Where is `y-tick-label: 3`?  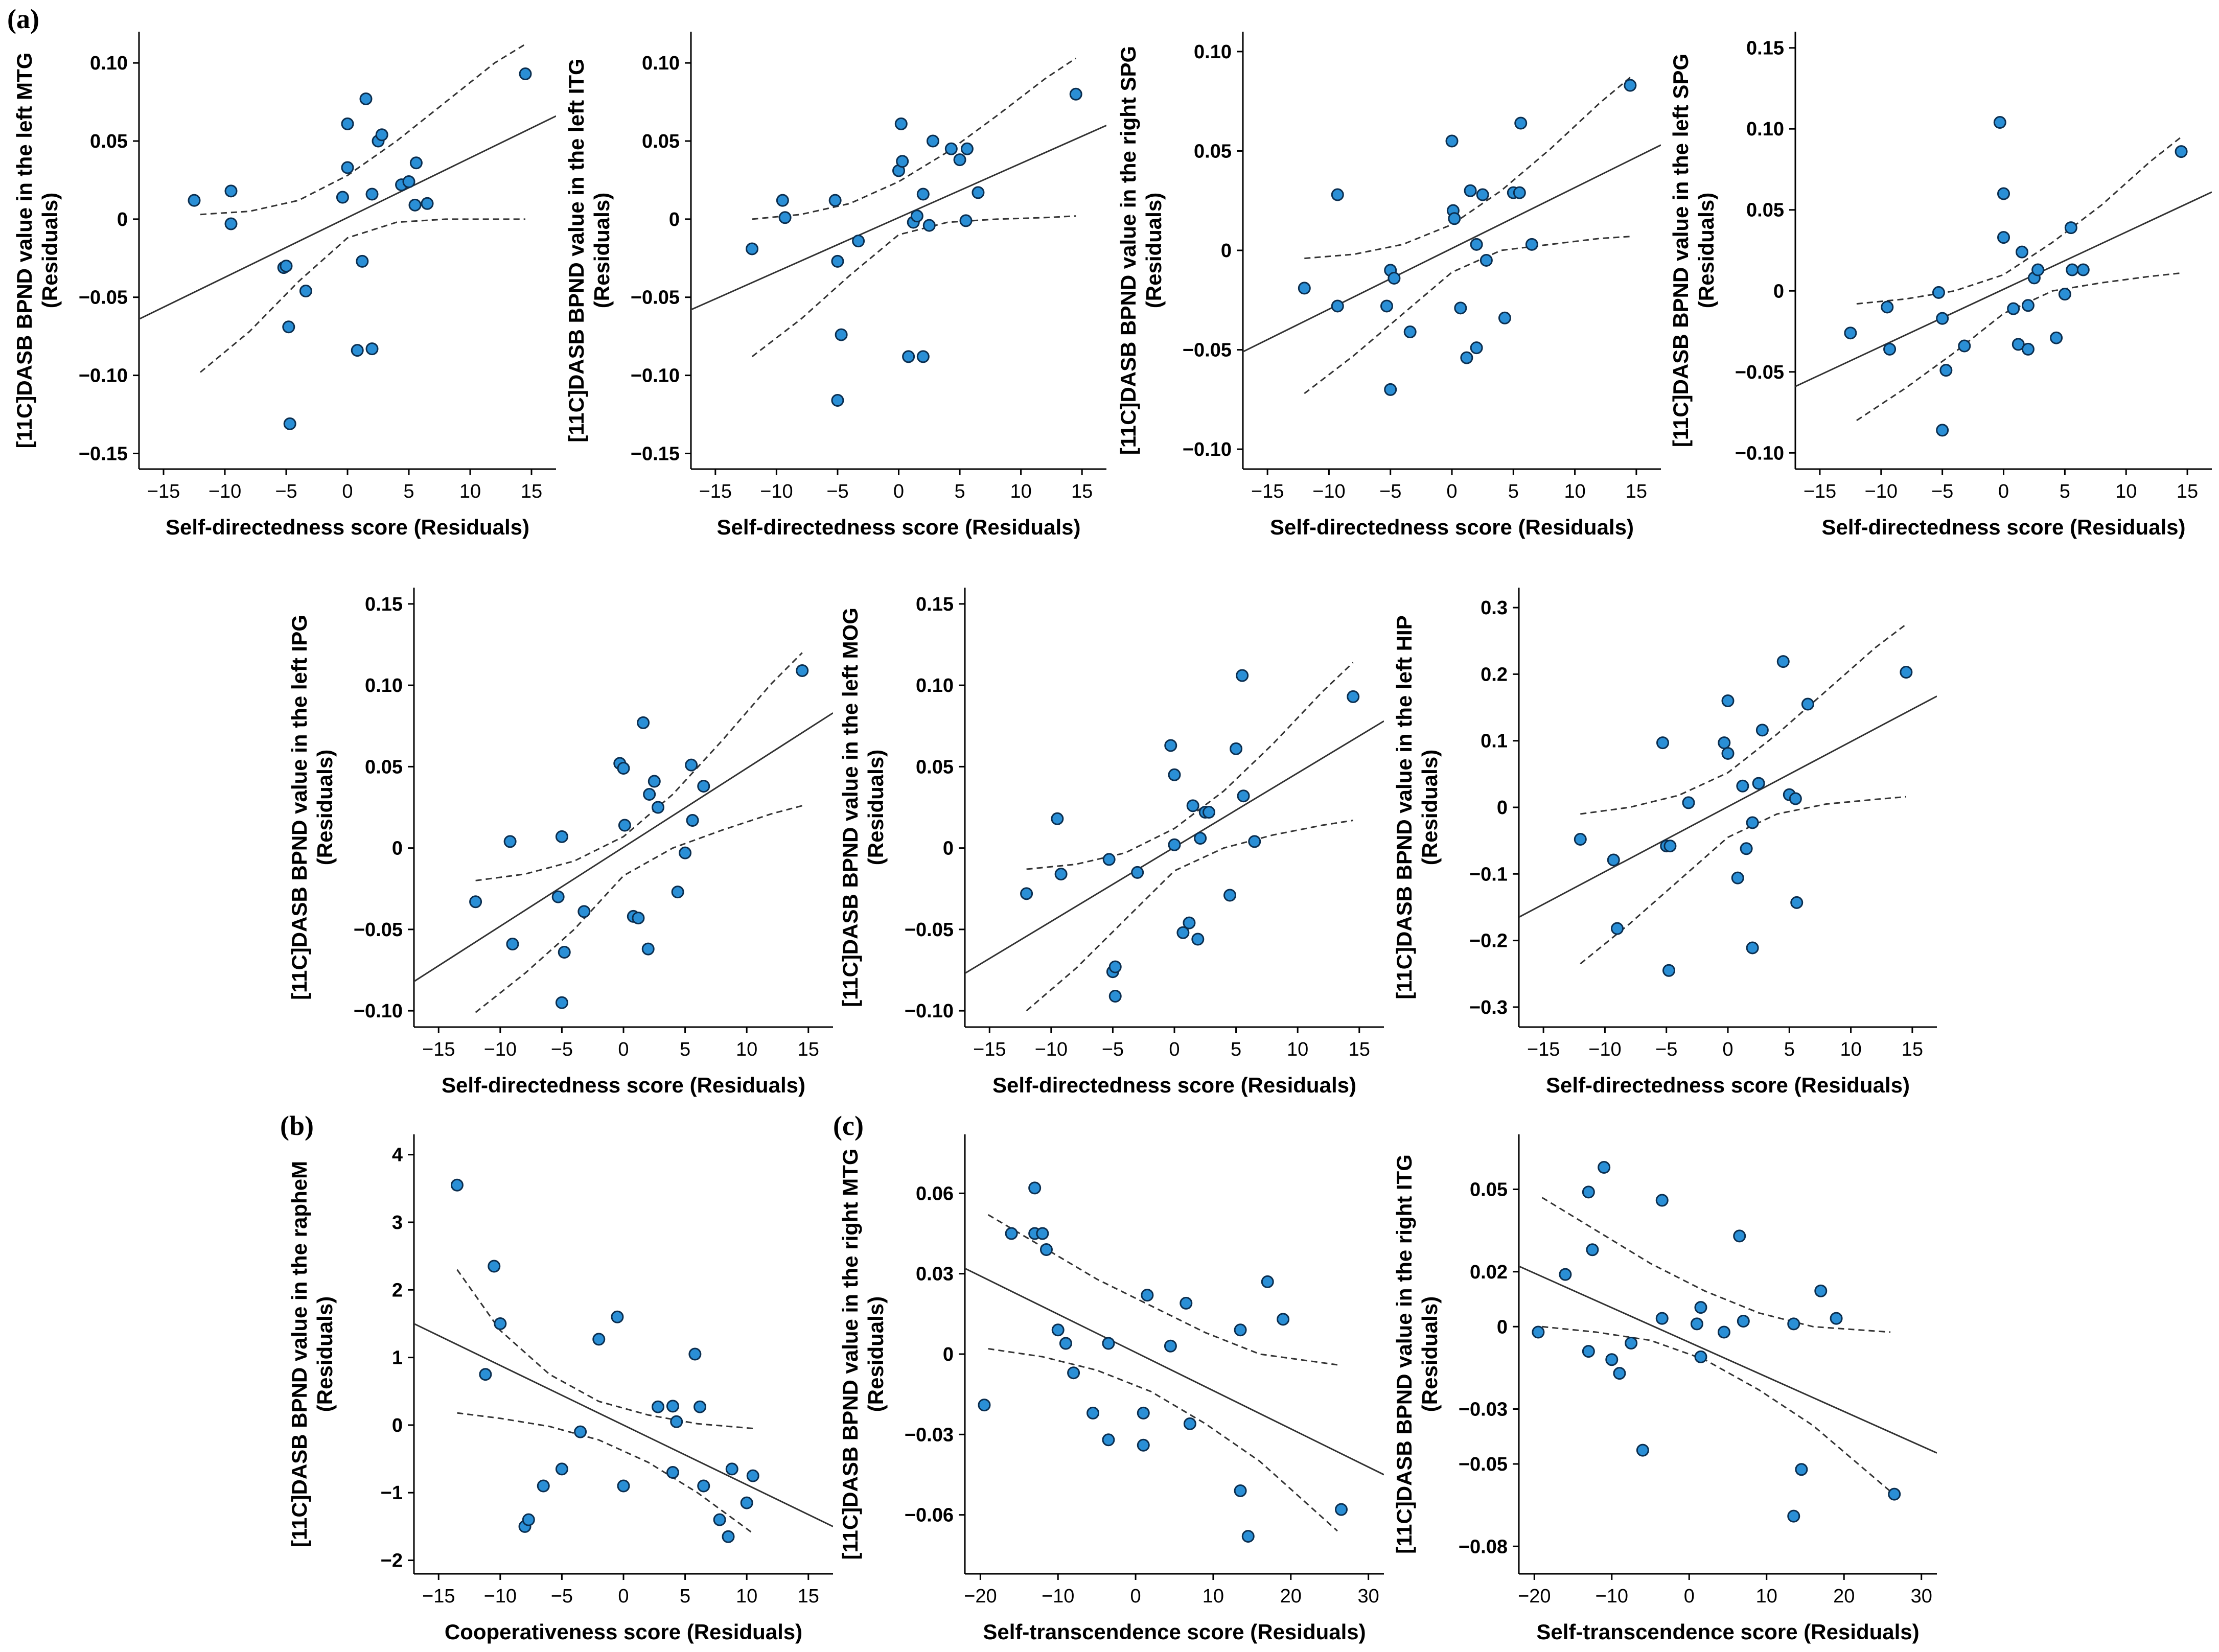 y-tick-label: 3 is located at coordinates (397, 1223).